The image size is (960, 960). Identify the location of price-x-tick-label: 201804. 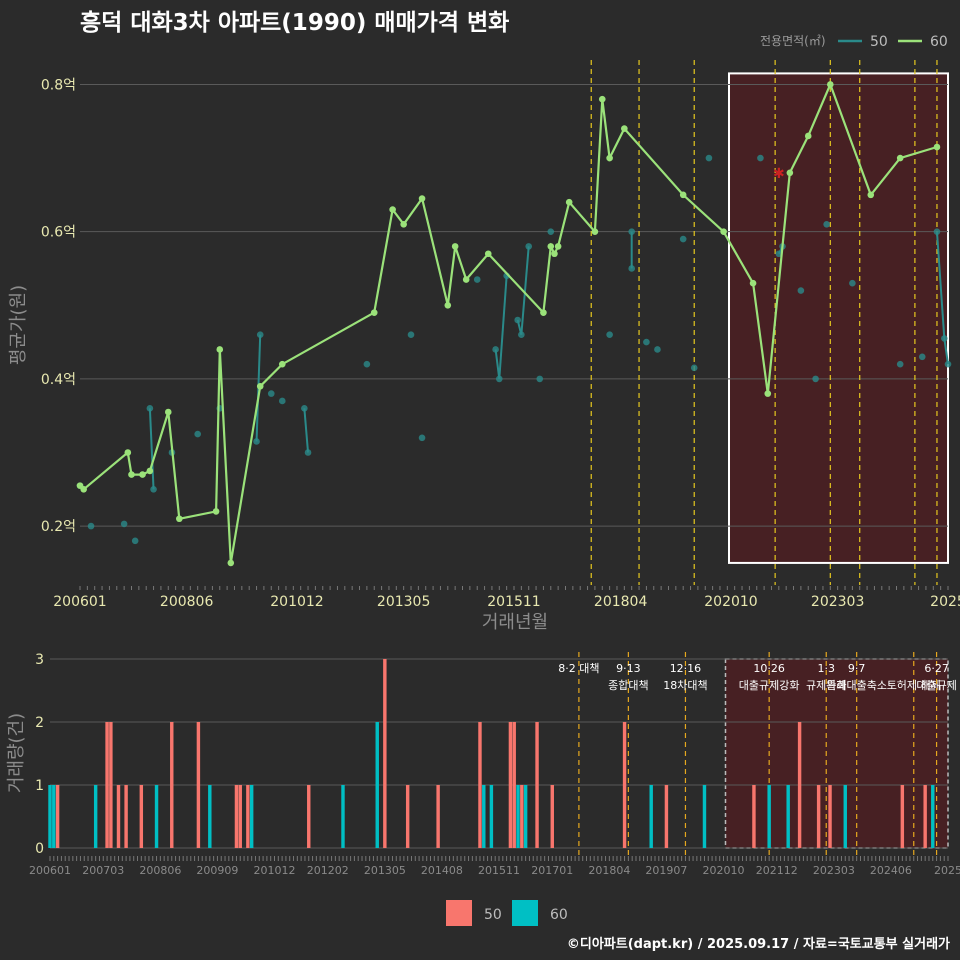
(621, 602).